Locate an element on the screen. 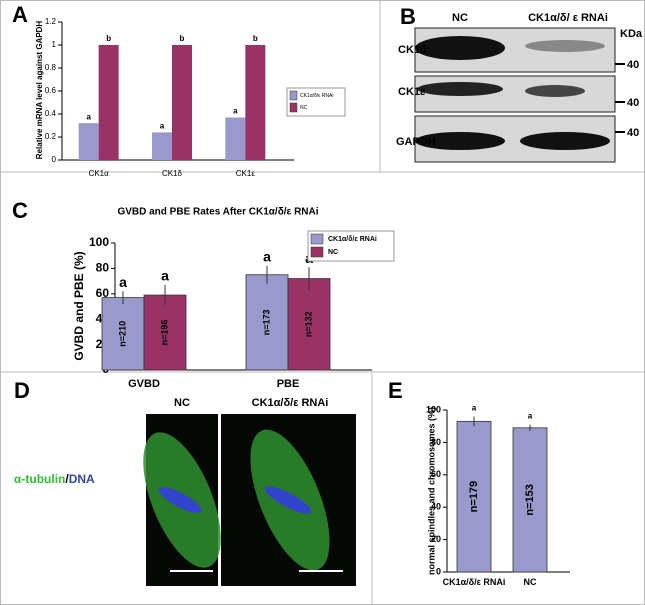 This screenshot has height=605, width=645. blot-strips is located at coordinates (515, 95).